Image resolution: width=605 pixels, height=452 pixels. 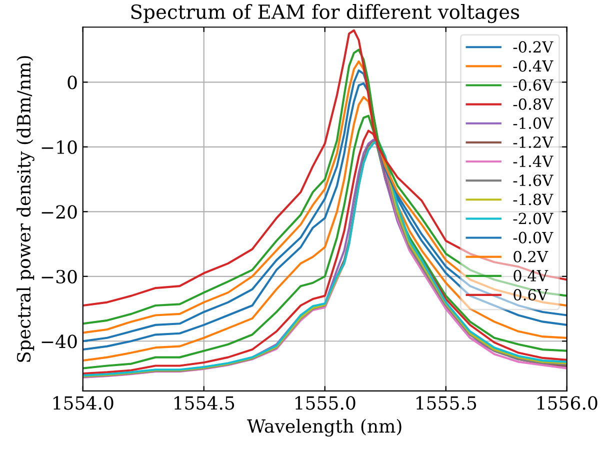 I want to click on legend-label: -0.2V, so click(x=533, y=47).